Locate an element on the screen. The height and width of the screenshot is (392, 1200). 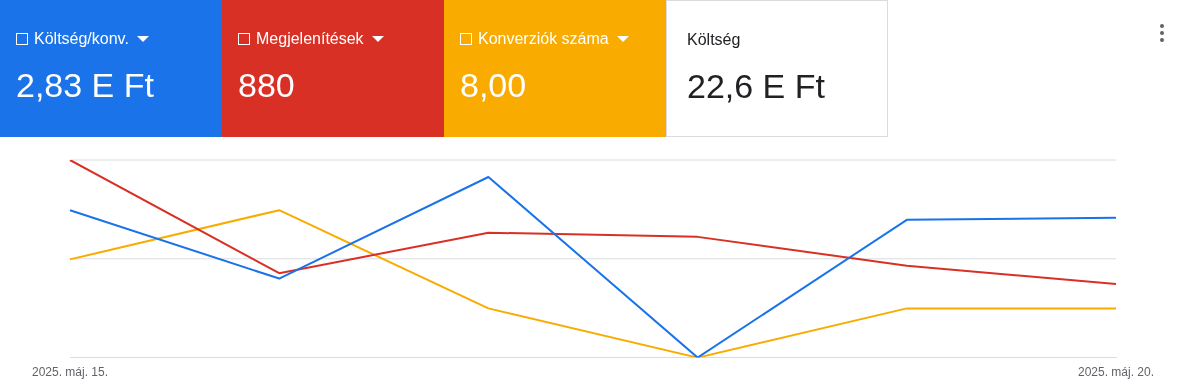
text: Költség is located at coordinates (714, 40).